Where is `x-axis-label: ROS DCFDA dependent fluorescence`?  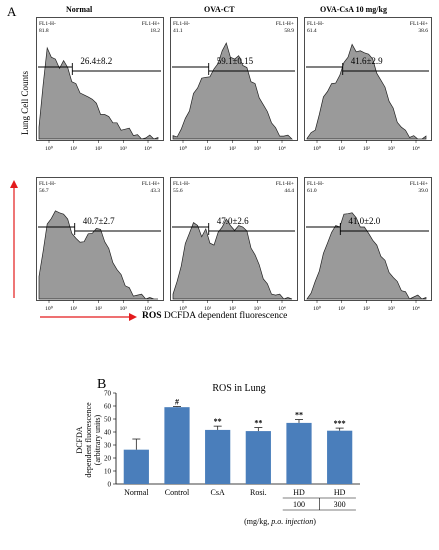 x-axis-label: ROS DCFDA dependent fluorescence is located at coordinates (214, 316).